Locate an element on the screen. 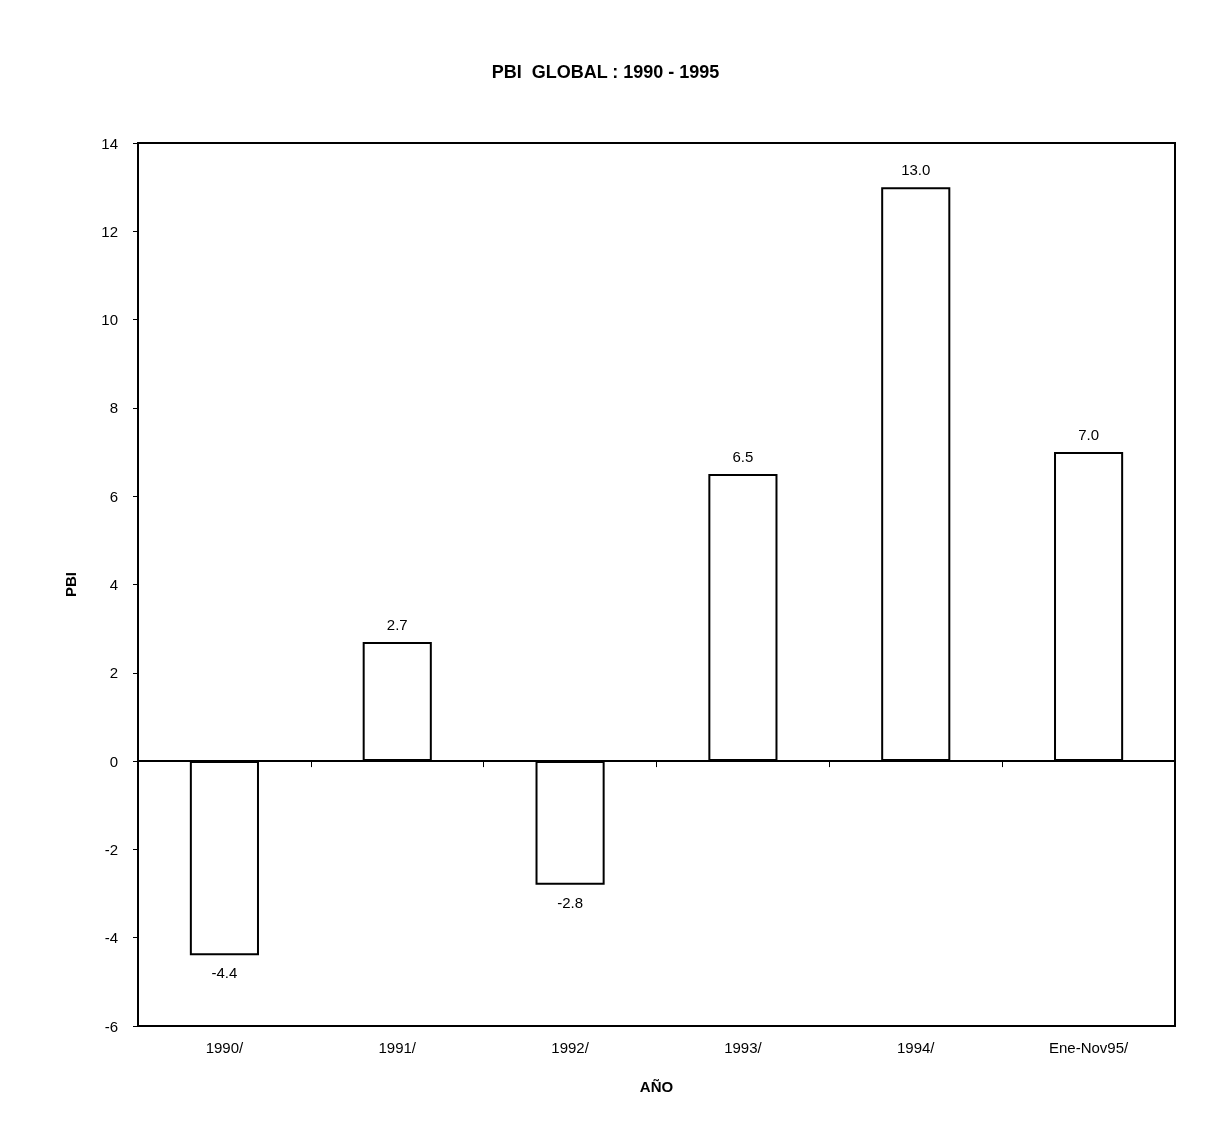  y-tick-label: 12 is located at coordinates (109, 231).